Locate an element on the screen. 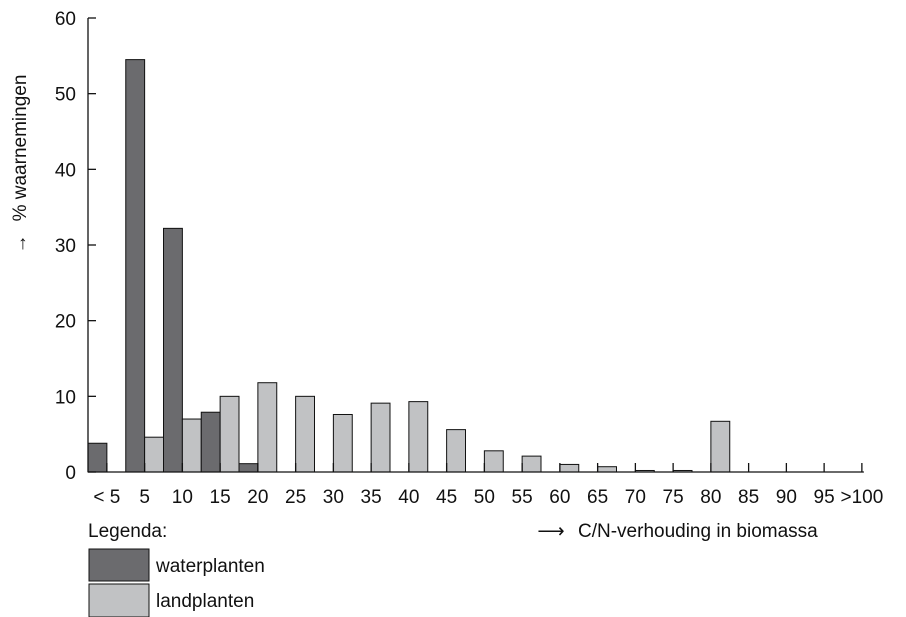 Image resolution: width=906 pixels, height=617 pixels. x-tick-label: 95 is located at coordinates (824, 497).